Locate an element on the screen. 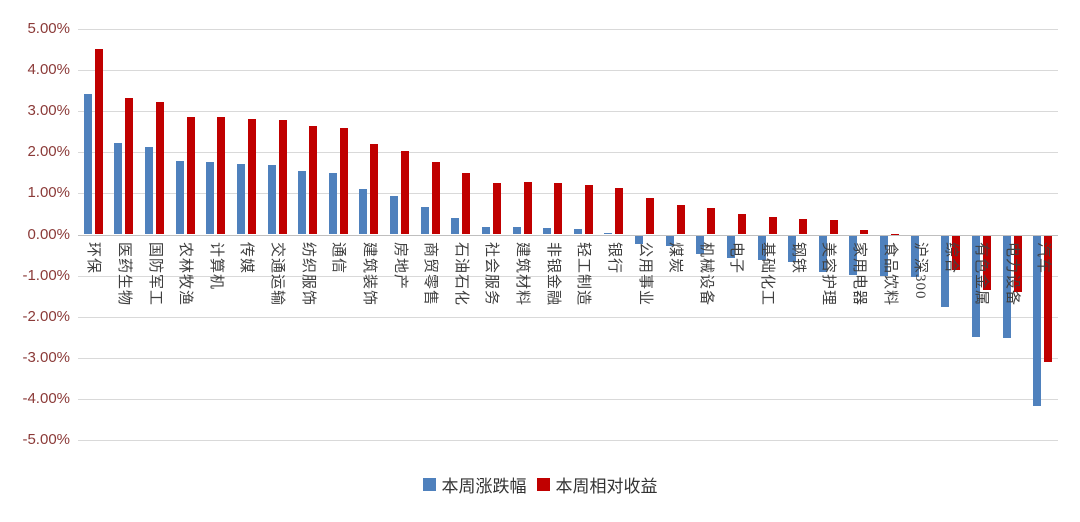 The height and width of the screenshot is (522, 1080). category-label: 综合 is located at coordinates (950, 258).